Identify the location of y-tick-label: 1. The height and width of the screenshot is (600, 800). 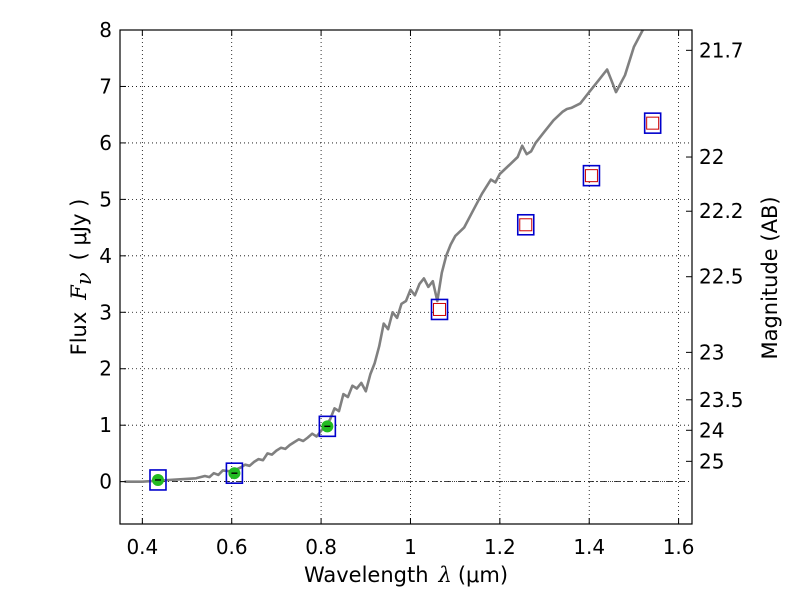
(105, 425).